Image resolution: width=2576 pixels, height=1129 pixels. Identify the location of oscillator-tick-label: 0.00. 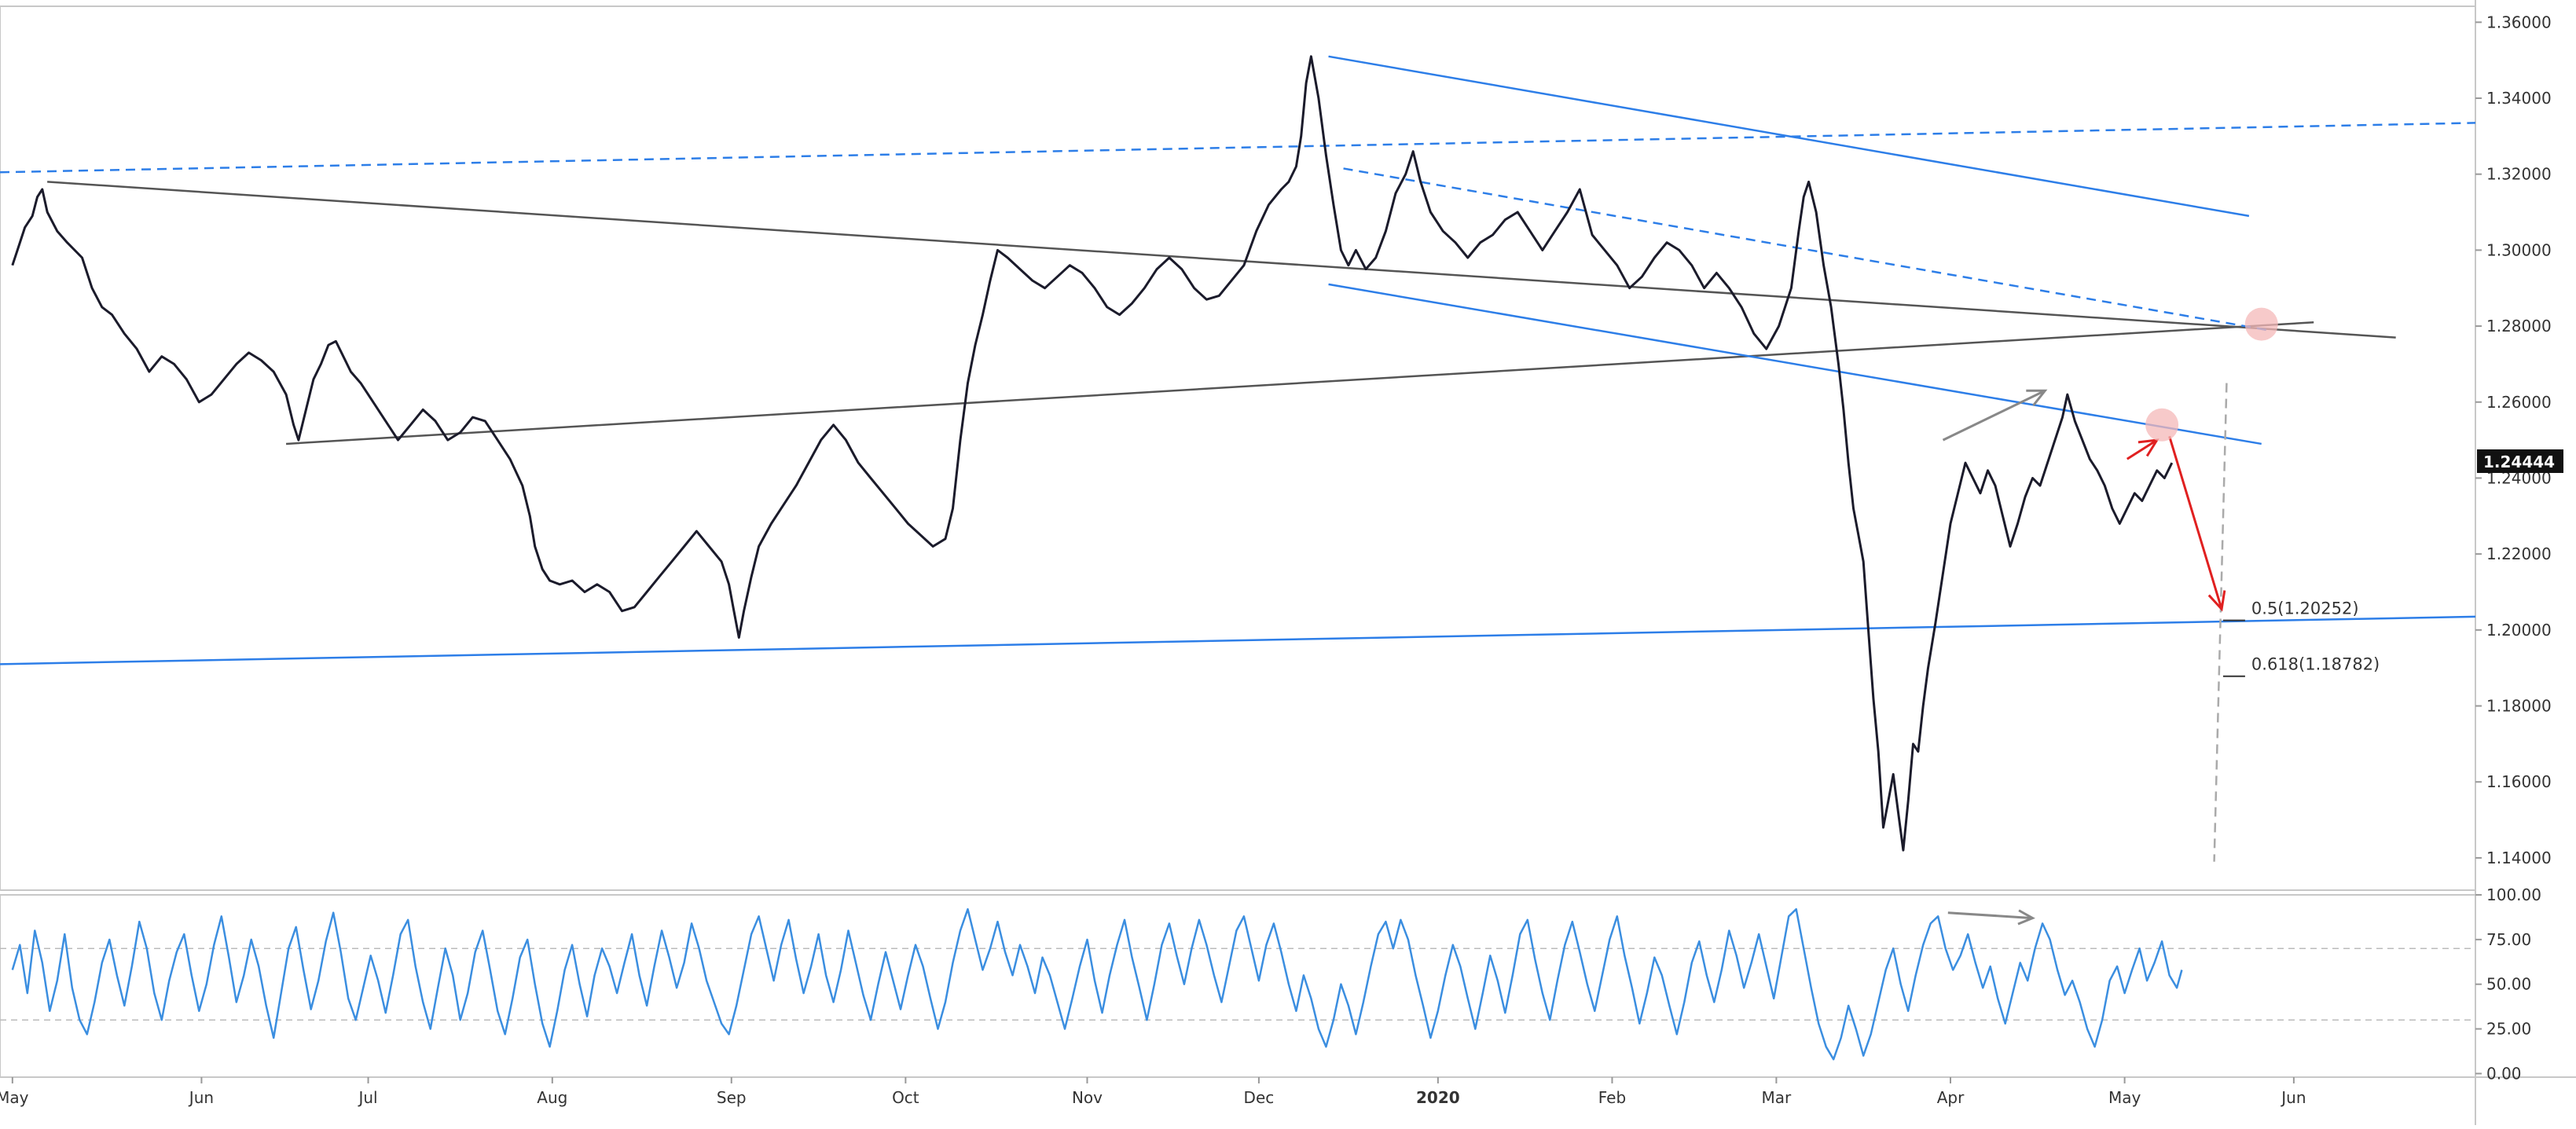
(2504, 1074).